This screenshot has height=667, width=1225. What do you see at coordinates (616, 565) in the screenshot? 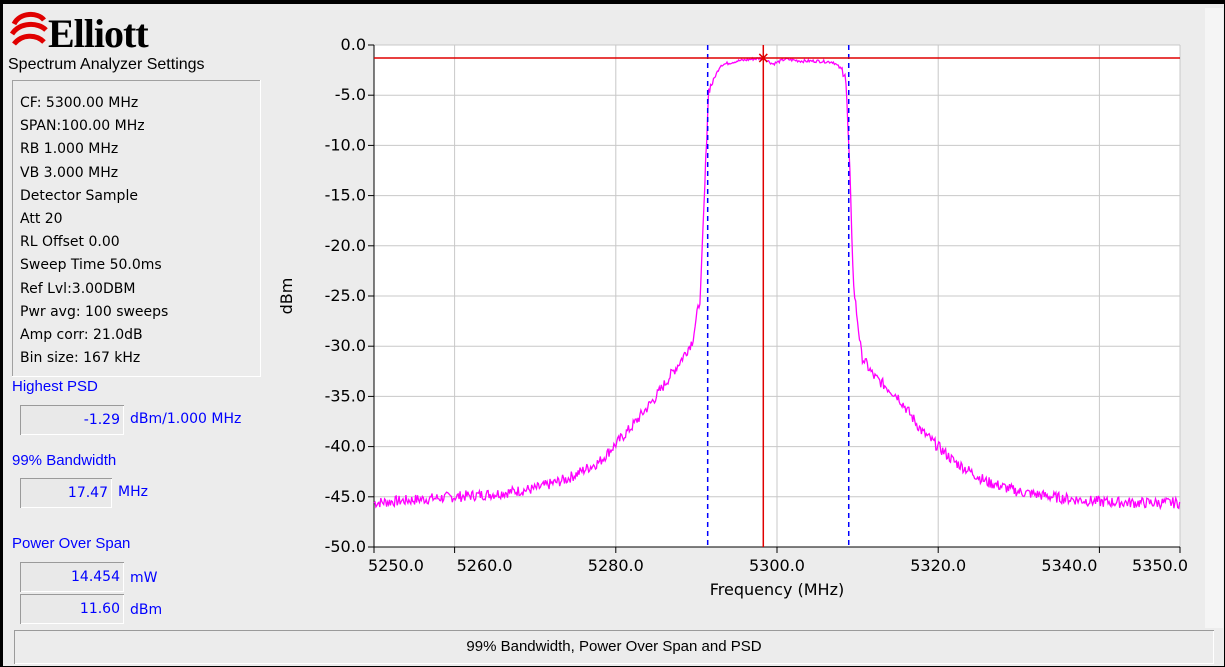
I see `x-tick-label: 5280.0` at bounding box center [616, 565].